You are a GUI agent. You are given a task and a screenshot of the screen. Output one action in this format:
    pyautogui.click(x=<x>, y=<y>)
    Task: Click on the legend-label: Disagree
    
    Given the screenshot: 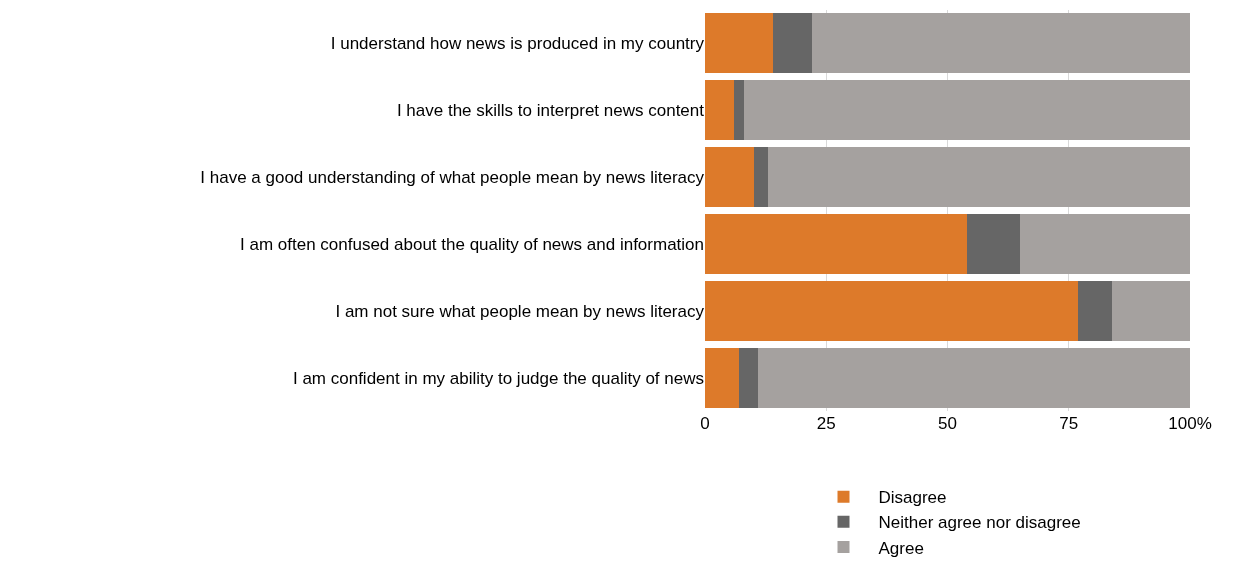 What is the action you would take?
    pyautogui.click(x=912, y=498)
    